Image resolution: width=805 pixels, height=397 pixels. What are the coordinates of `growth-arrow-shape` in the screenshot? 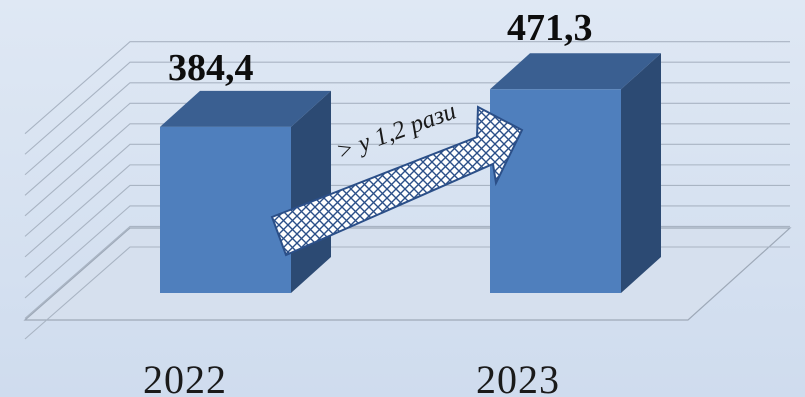 It's located at (397, 181).